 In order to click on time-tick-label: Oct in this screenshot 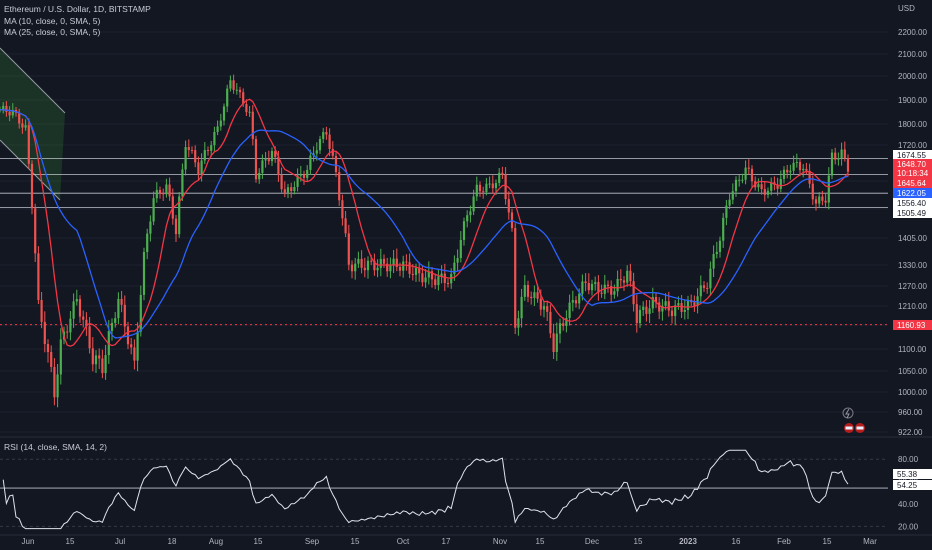, I will do `click(403, 541)`.